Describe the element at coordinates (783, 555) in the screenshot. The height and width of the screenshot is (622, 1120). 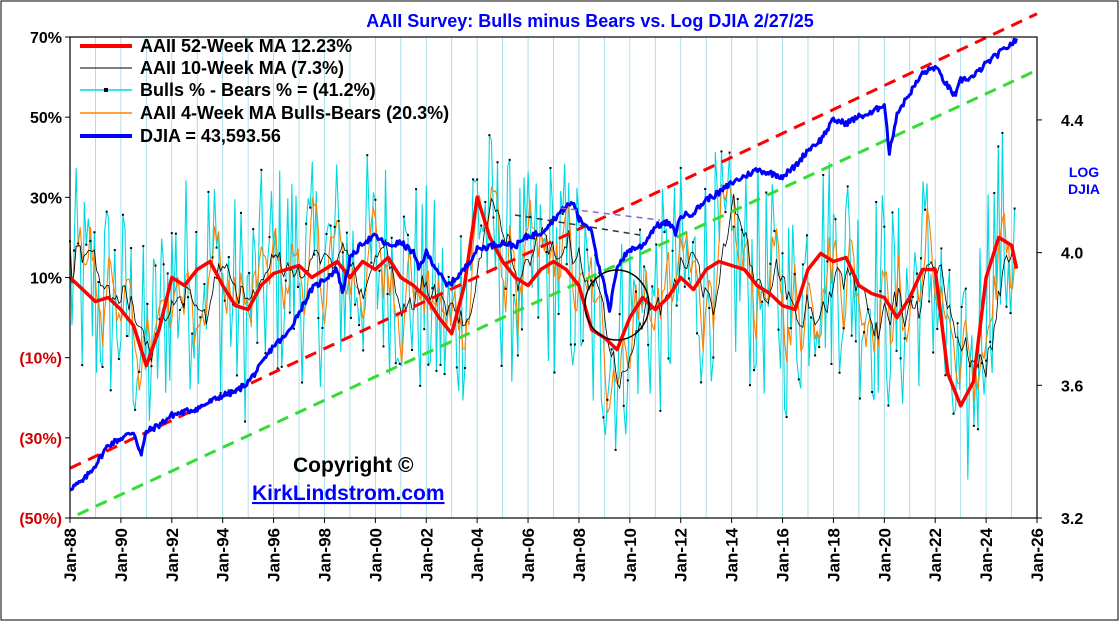
I see `tick-label-x: Jan-16` at that location.